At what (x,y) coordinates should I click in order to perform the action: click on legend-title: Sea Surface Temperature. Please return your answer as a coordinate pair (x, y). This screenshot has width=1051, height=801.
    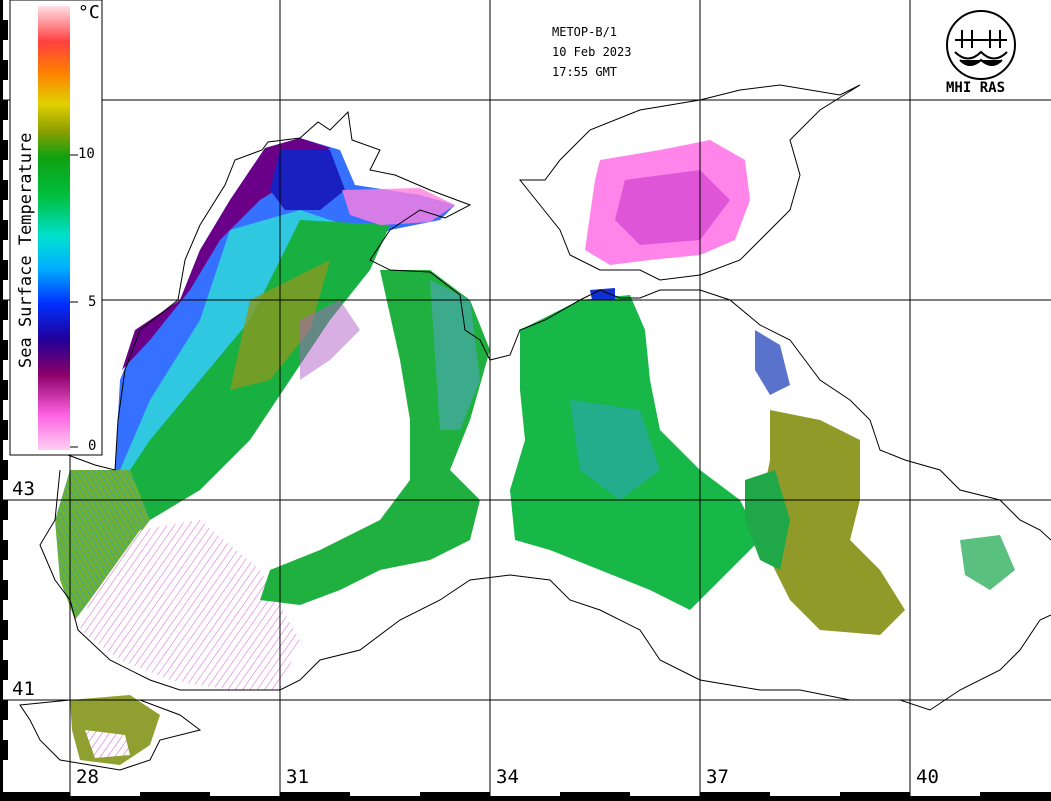
    Looking at the image, I should click on (26, 250).